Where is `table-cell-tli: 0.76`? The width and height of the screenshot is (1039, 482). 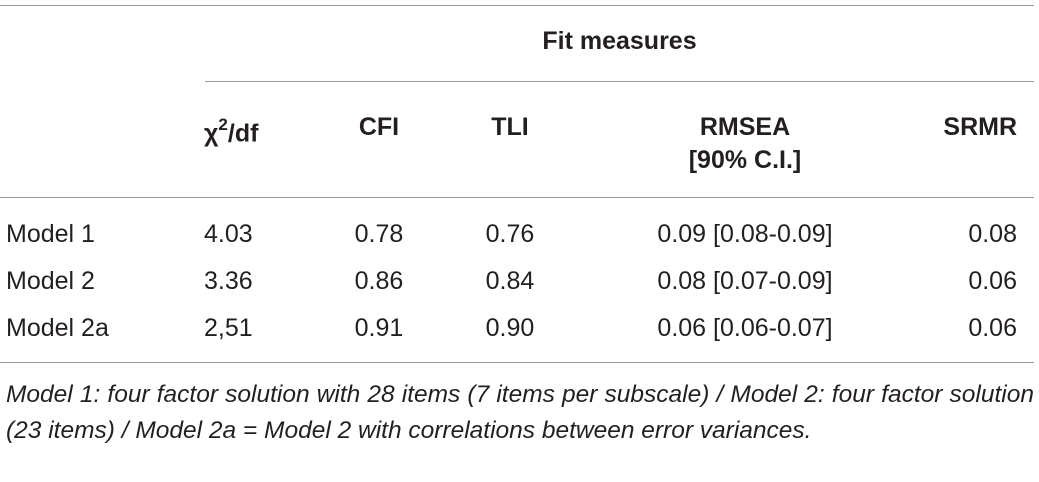 table-cell-tli: 0.76 is located at coordinates (510, 234).